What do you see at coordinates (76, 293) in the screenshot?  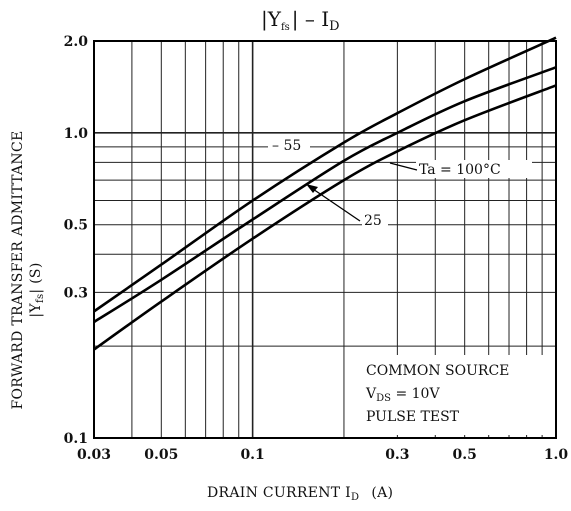 I see `y-tick-label: 0.3` at bounding box center [76, 293].